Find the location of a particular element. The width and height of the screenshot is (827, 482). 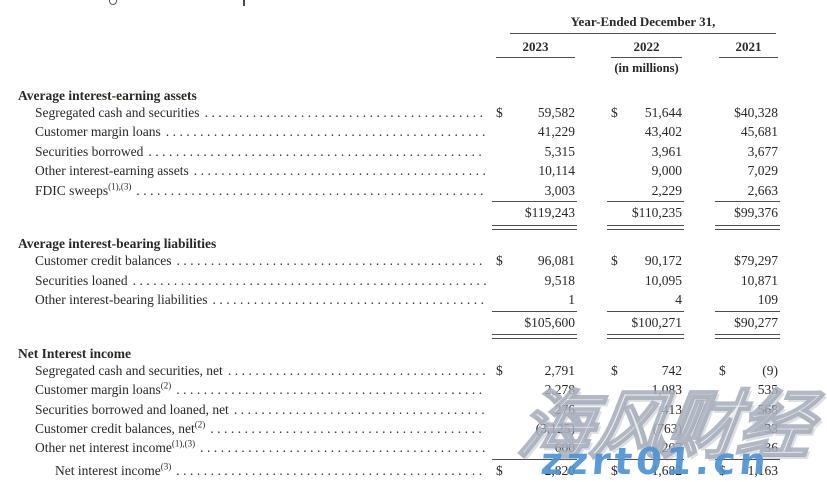

amount-value: 43,402 is located at coordinates (663, 132).